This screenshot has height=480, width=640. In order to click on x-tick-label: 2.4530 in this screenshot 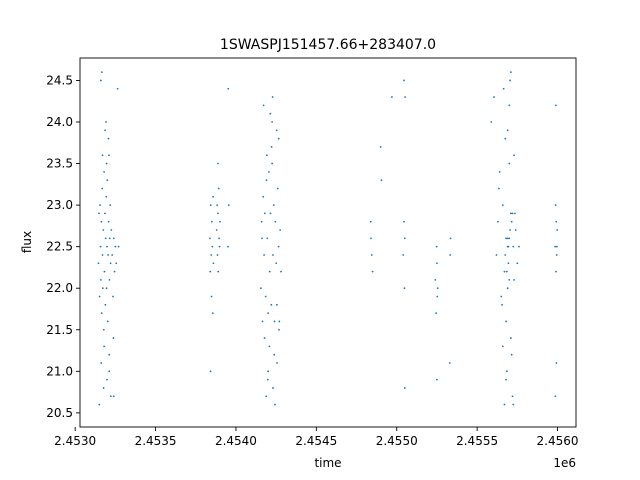, I will do `click(75, 441)`.